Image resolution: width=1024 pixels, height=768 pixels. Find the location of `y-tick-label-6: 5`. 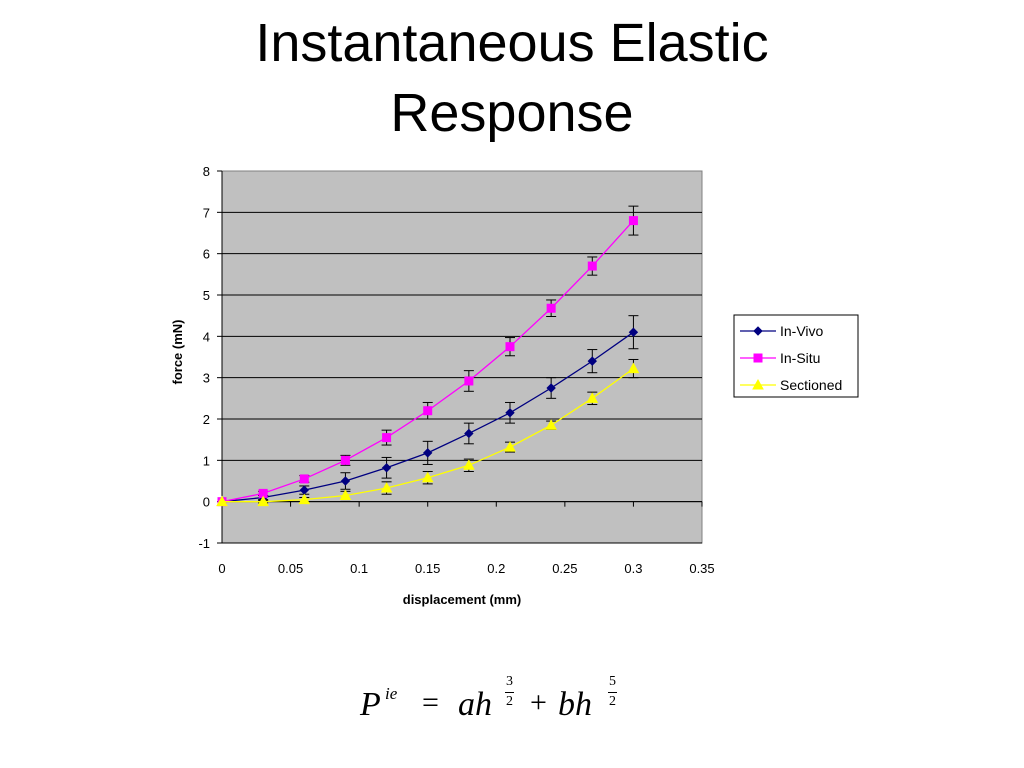

y-tick-label-6: 5 is located at coordinates (206, 295).